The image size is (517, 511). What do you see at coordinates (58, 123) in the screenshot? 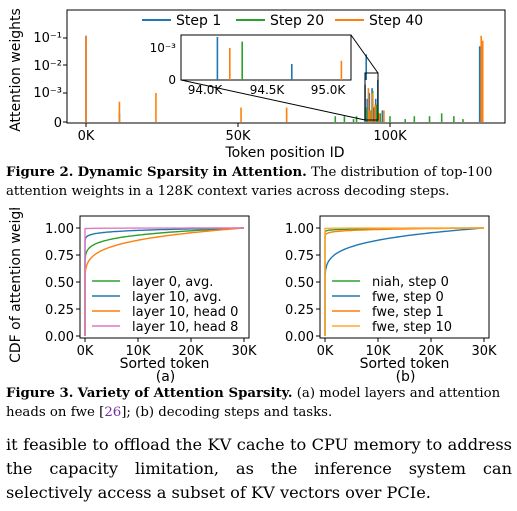
I see `fig2-ytick-0: 0` at bounding box center [58, 123].